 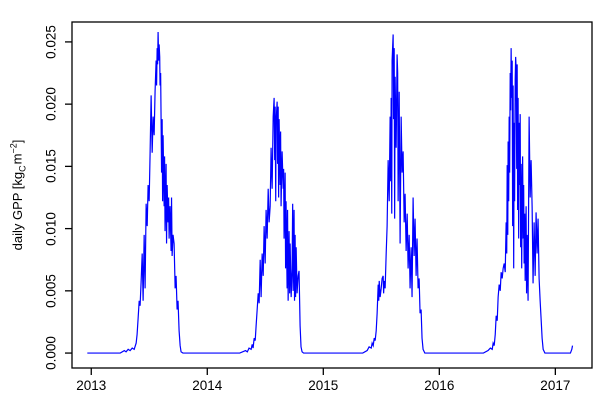 What do you see at coordinates (91, 385) in the screenshot?
I see `x-tick-label: 2013` at bounding box center [91, 385].